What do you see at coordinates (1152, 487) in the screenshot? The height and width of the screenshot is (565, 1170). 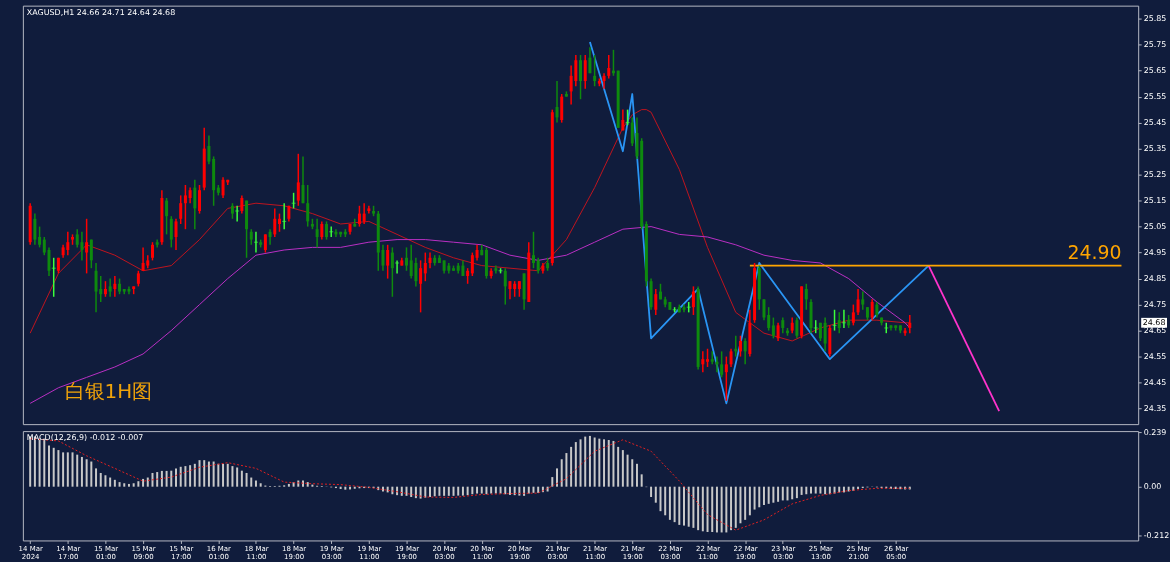 I see `y-tick-label: 0.00` at bounding box center [1152, 487].